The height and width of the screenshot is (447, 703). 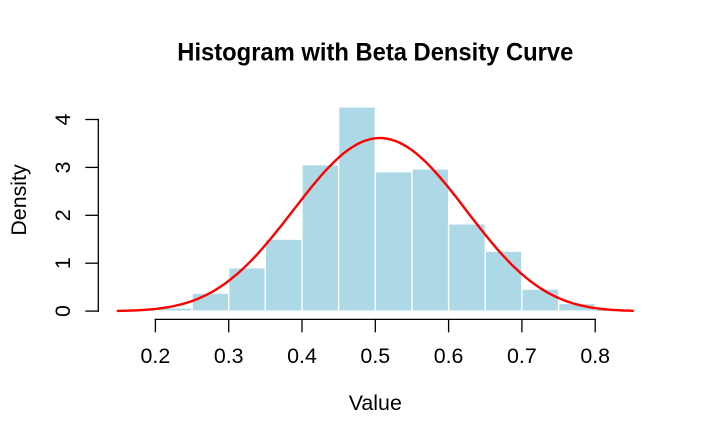 I want to click on svg-text: 0.2, so click(x=156, y=356).